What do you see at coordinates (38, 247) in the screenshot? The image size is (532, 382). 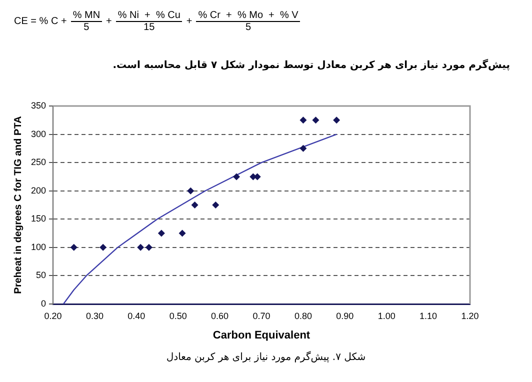 I see `y-tick-label: 100` at bounding box center [38, 247].